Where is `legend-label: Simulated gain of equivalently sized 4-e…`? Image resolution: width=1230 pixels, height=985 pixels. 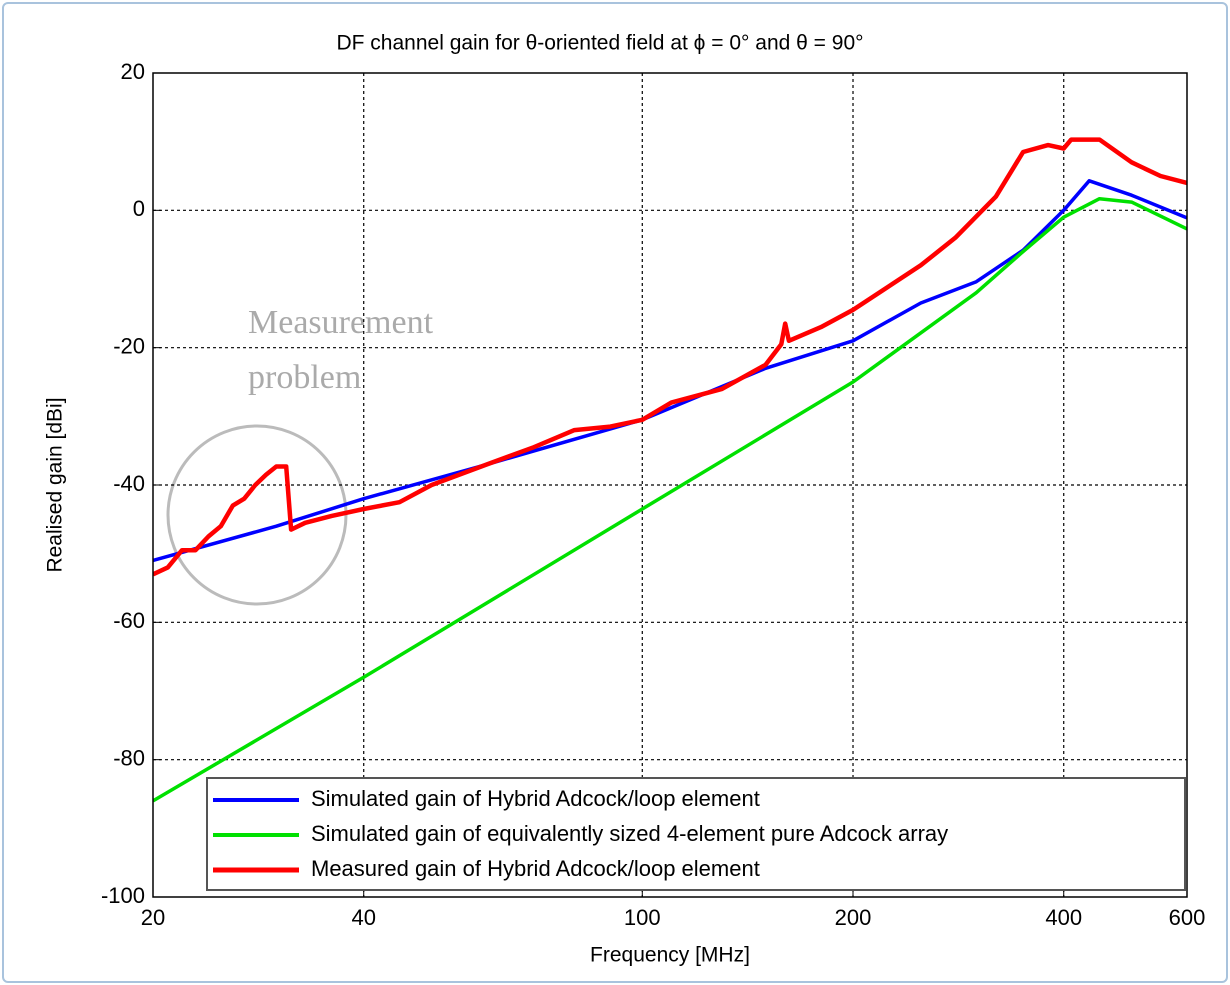 legend-label: Simulated gain of equivalently sized 4-e… is located at coordinates (629, 833).